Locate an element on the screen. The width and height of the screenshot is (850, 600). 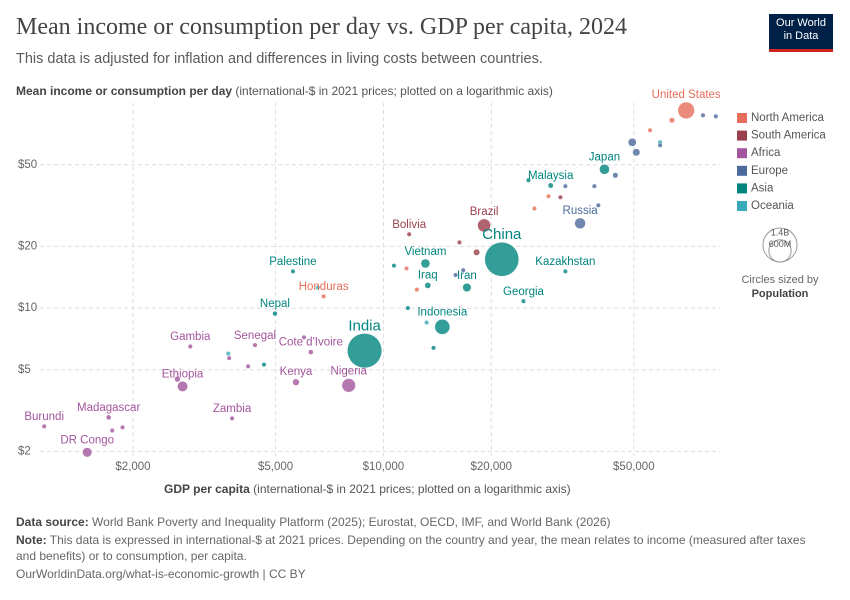
x-tick-label: $2,000 is located at coordinates (132, 467).